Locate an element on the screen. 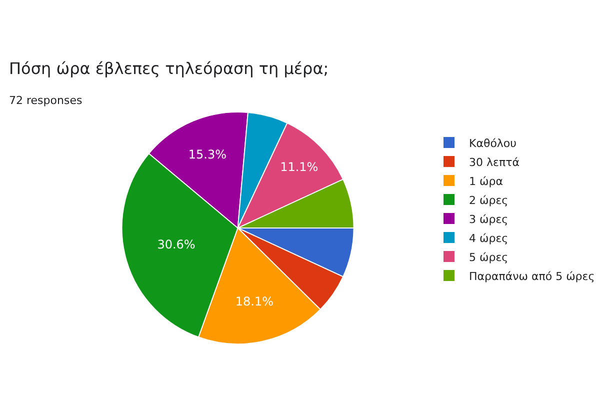  legend-label: Καθόλου is located at coordinates (493, 143).